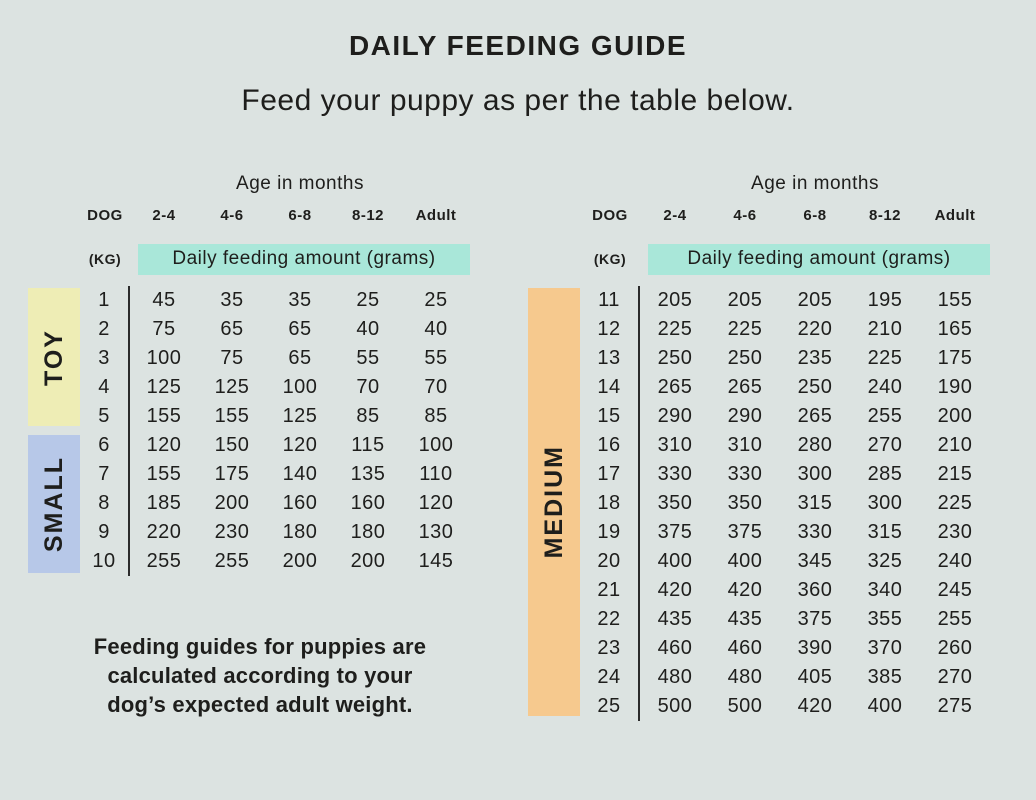 The width and height of the screenshot is (1036, 800). What do you see at coordinates (105, 561) in the screenshot?
I see `kg-value: 10` at bounding box center [105, 561].